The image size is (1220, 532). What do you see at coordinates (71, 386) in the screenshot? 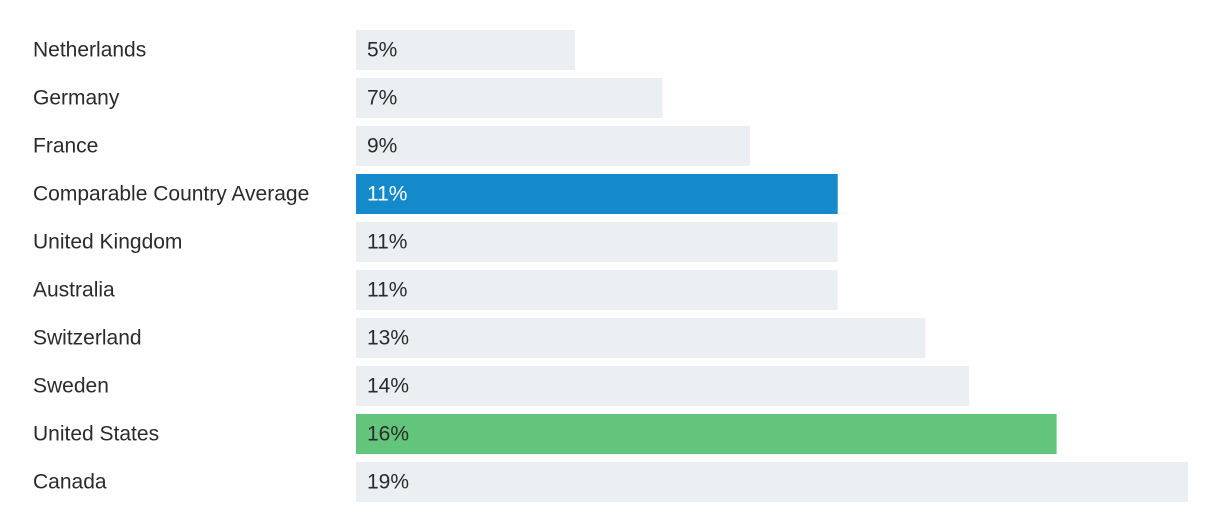
I see `category-label-sweden: Sweden` at bounding box center [71, 386].